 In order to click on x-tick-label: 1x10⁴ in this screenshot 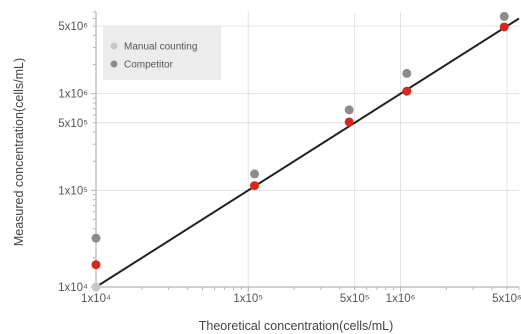, I will do `click(96, 299)`.